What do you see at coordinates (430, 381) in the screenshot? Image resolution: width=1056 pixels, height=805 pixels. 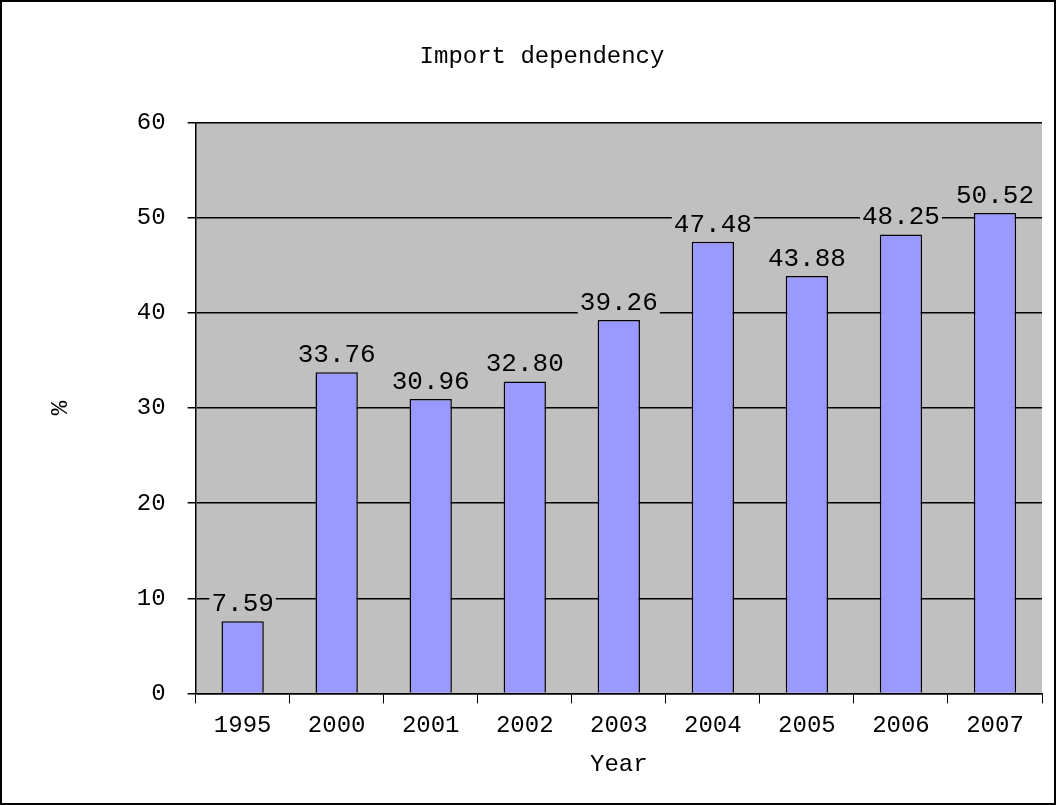 I see `data-label: 30.96` at bounding box center [430, 381].